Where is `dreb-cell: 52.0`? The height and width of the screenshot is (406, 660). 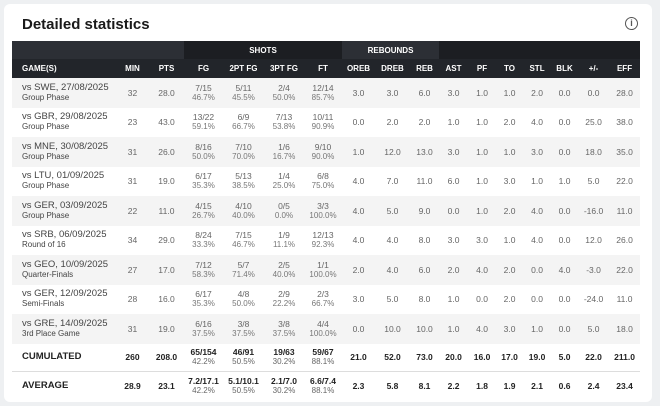 dreb-cell: 52.0 is located at coordinates (392, 357).